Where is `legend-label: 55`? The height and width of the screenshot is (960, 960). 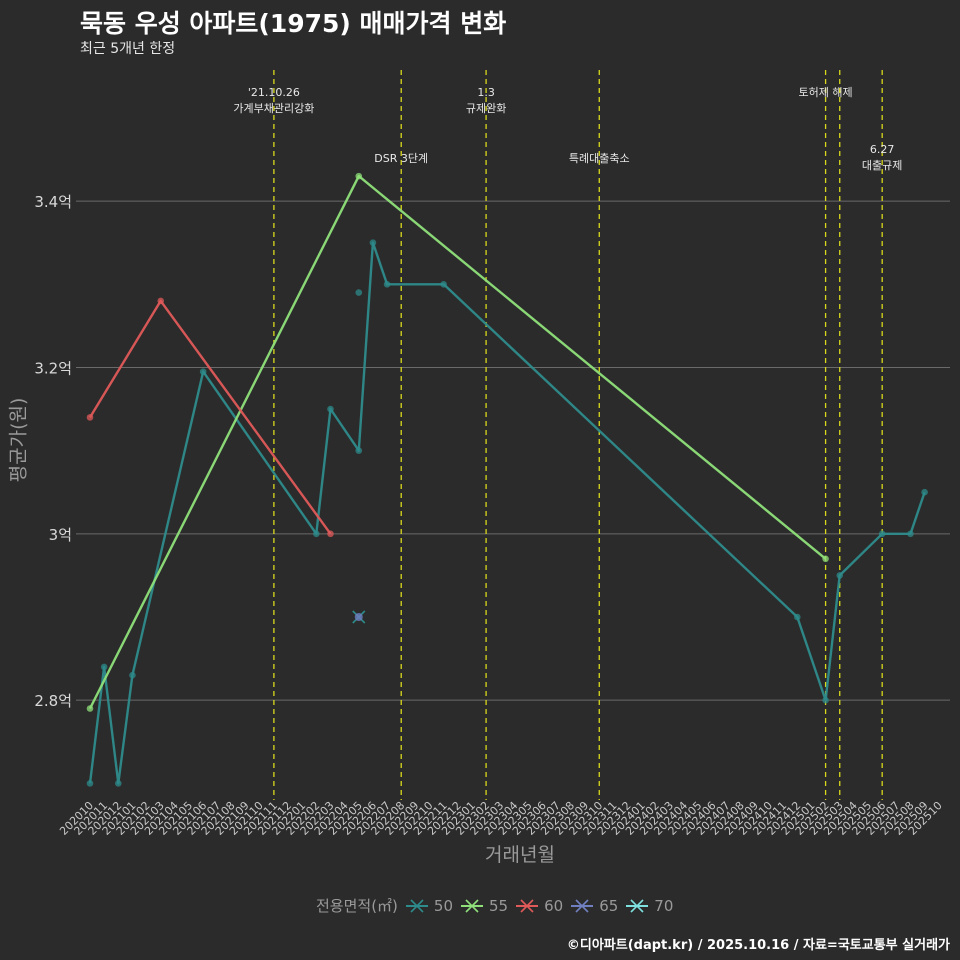
legend-label: 55 is located at coordinates (499, 905).